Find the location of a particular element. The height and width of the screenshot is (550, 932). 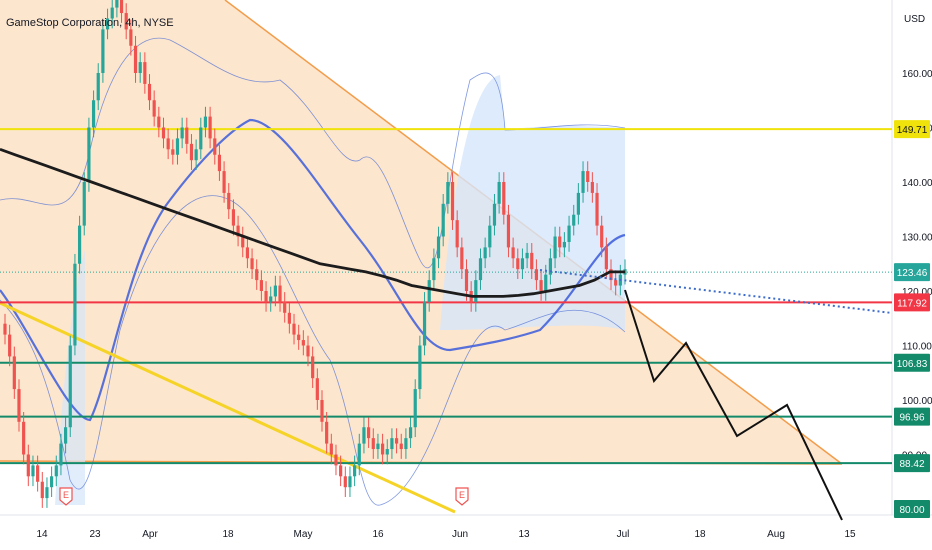

exchange-label: NYSE is located at coordinates (158, 23).